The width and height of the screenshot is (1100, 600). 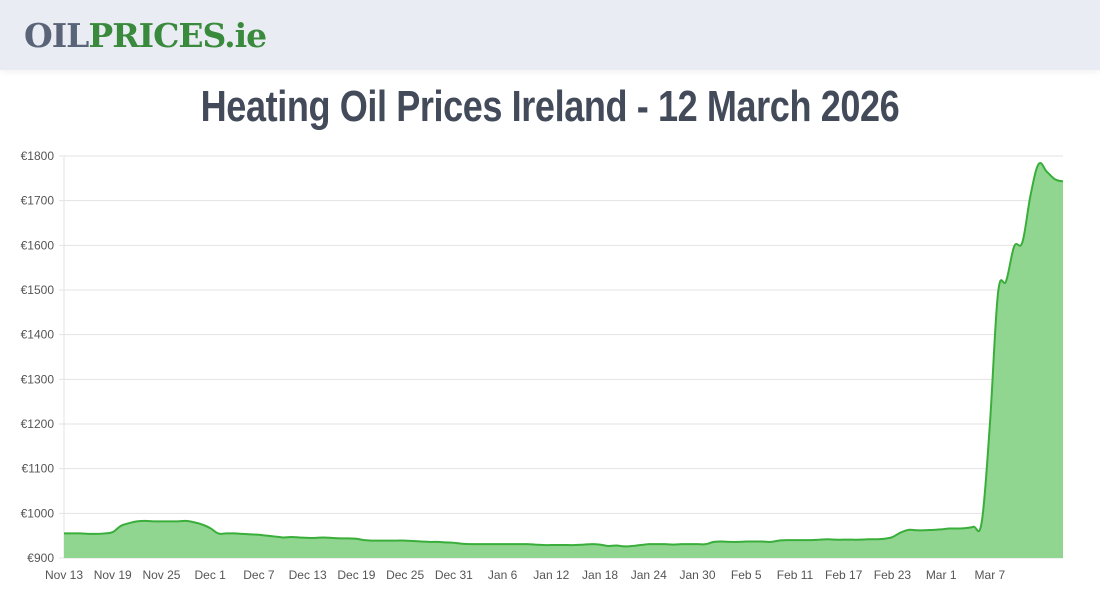 I want to click on x-tick-label: Jan 12, so click(x=551, y=575).